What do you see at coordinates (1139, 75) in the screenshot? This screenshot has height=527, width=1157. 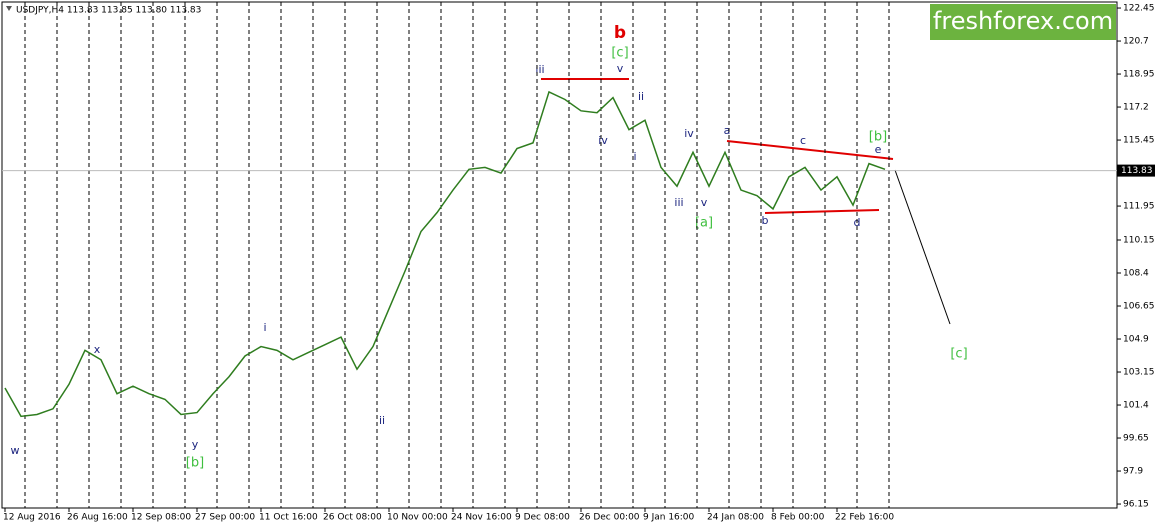 I see `y-tick-label: 118.95` at bounding box center [1139, 75].